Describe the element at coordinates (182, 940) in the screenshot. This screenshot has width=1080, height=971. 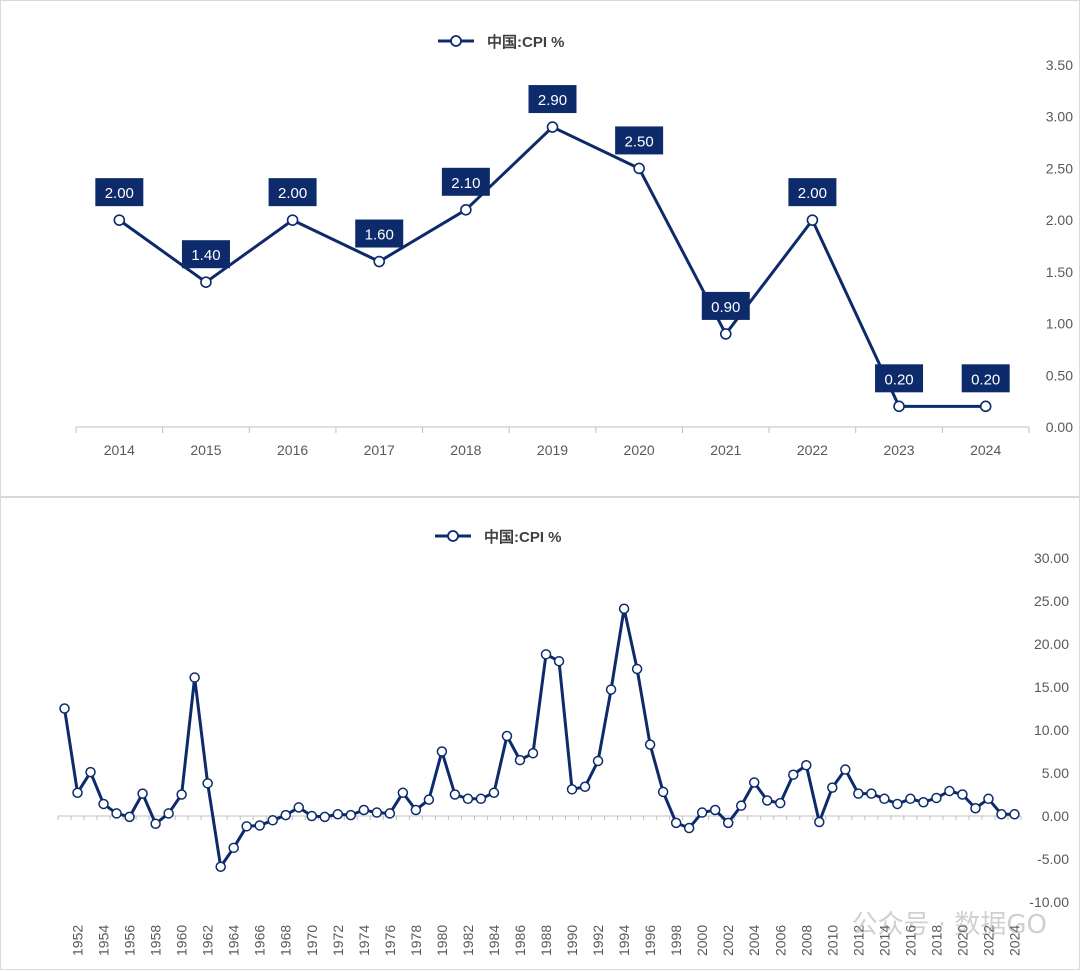
I see `x-tick-label: 1960` at that location.